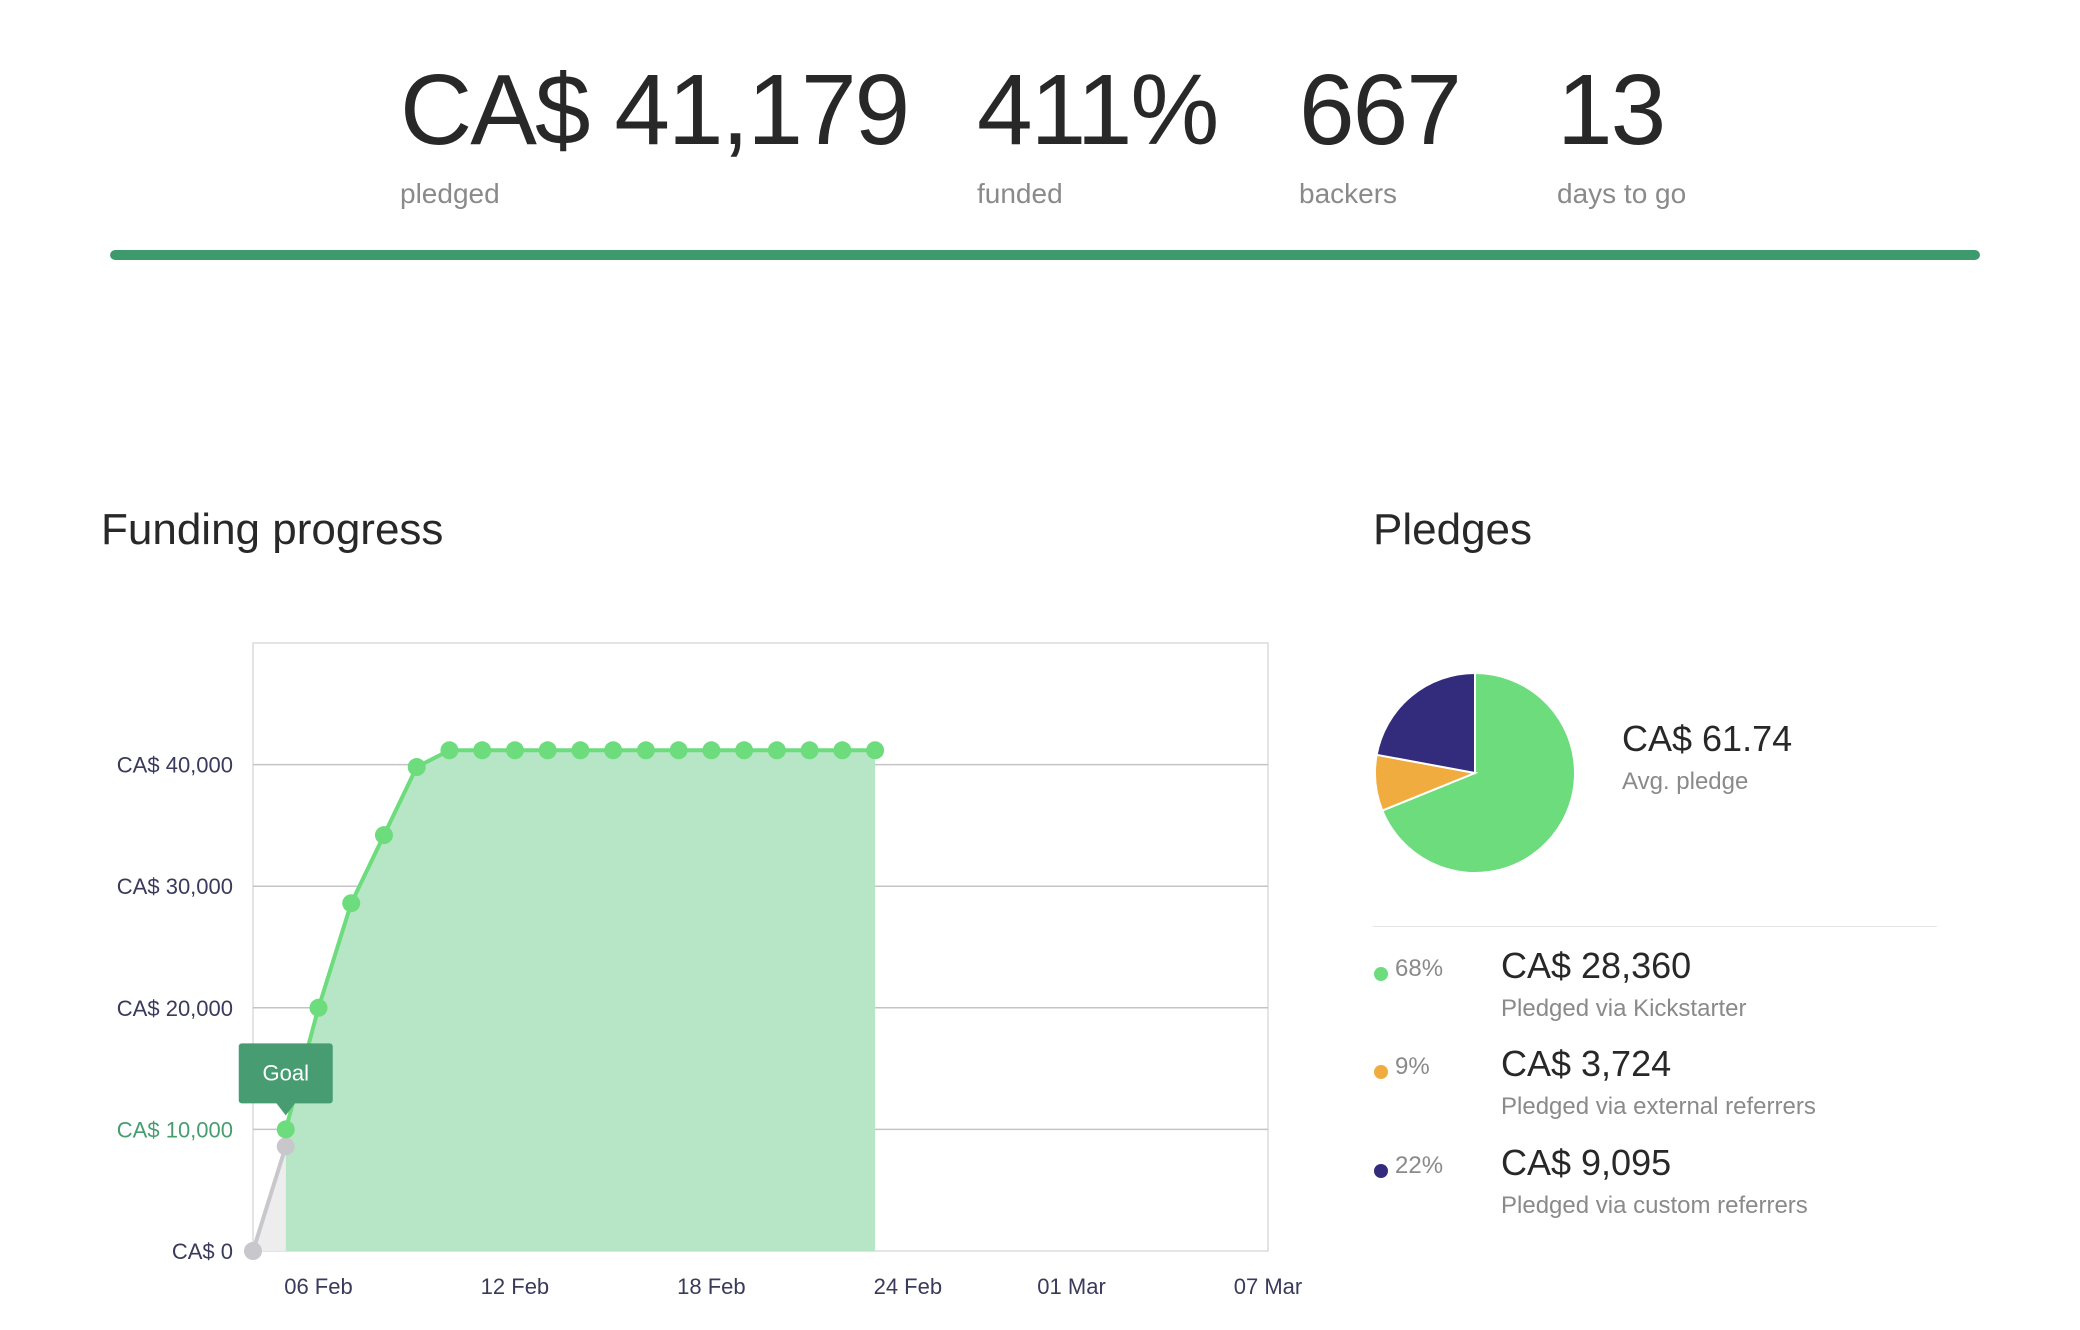  I want to click on pledge-source-amount: CA$ 9,095, so click(1586, 1162).